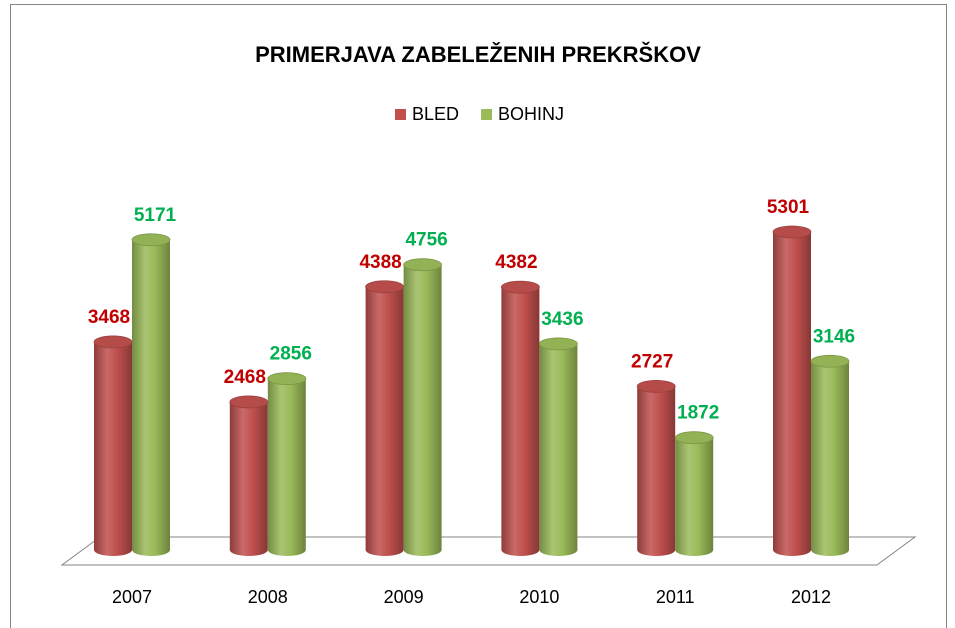 This screenshot has height=628, width=955. I want to click on x-tick-label: 2009, so click(404, 597).